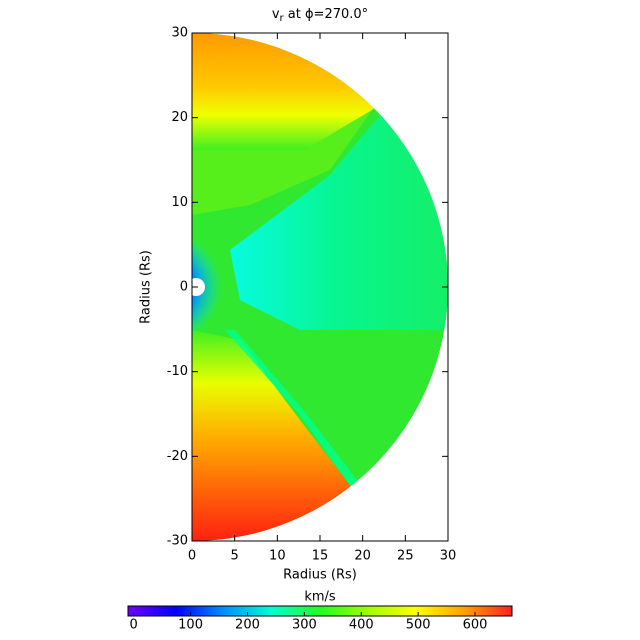  What do you see at coordinates (282, 162) in the screenshot?
I see `field-north-edge` at bounding box center [282, 162].